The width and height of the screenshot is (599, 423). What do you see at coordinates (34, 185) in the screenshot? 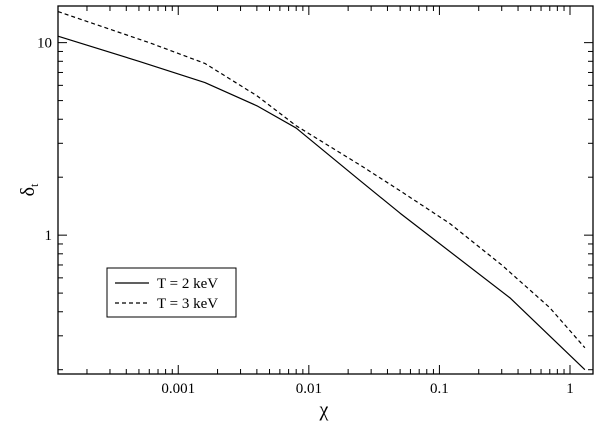
I see `y-axis-label-subscript: t` at bounding box center [34, 185].